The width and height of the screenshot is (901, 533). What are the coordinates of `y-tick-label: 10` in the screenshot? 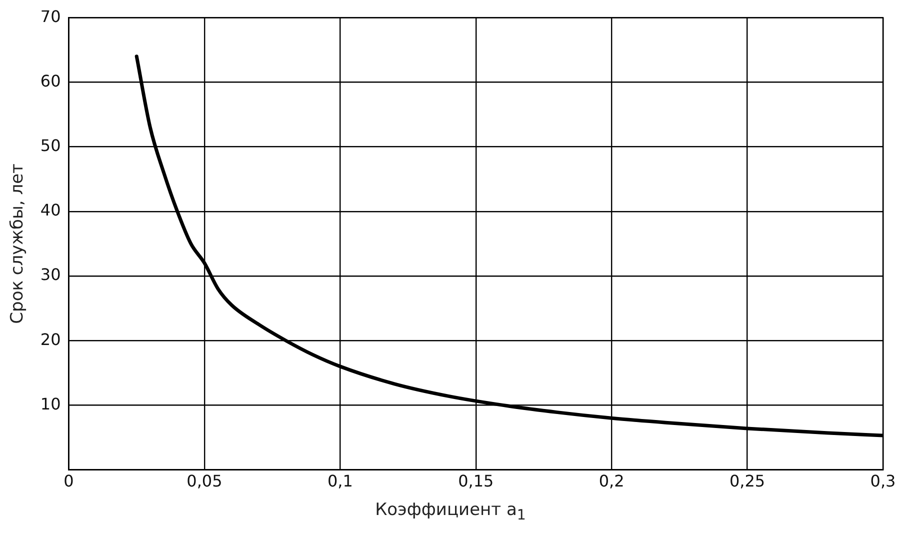 It's located at (50, 404).